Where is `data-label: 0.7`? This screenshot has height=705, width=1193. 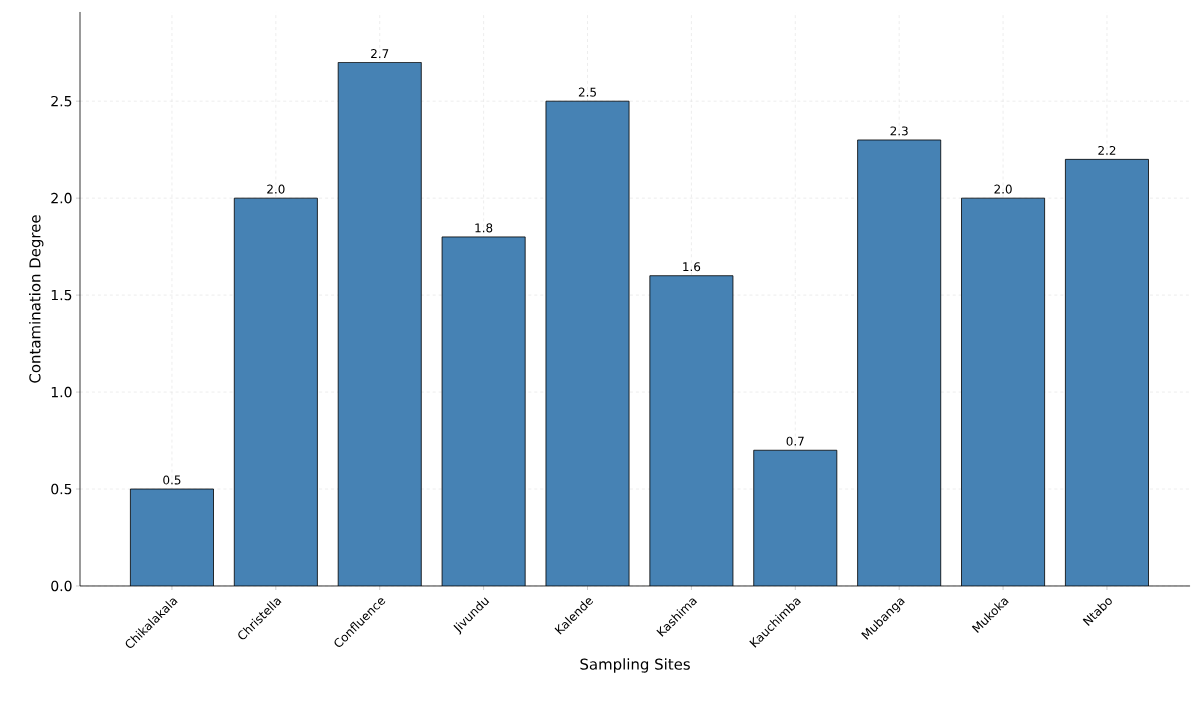 data-label: 0.7 is located at coordinates (795, 441).